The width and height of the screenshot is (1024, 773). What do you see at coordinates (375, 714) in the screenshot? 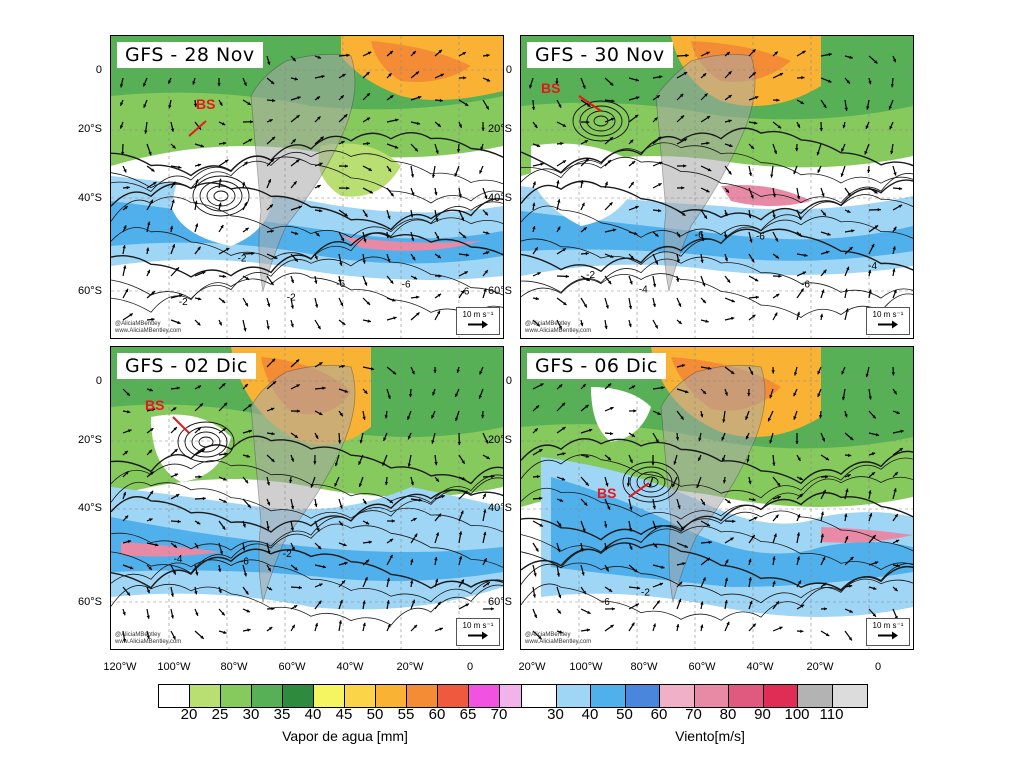
I see `colorbar-tick-label: 50` at bounding box center [375, 714].